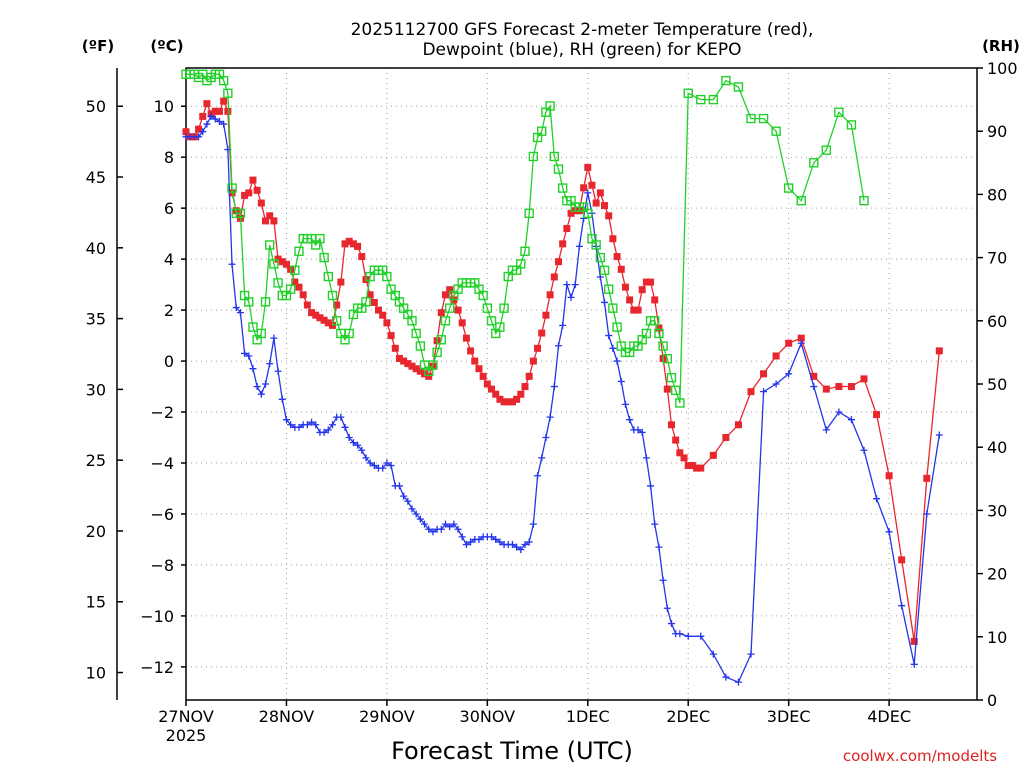  I want to click on celsius-tick-label: −4, so click(162, 463).